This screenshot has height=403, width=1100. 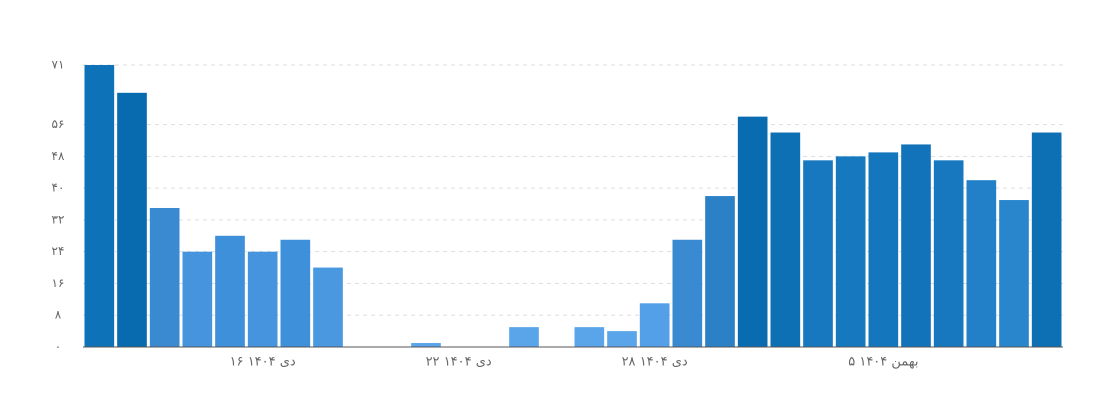 I want to click on y-tick-label: ۴۰, so click(x=58, y=188).